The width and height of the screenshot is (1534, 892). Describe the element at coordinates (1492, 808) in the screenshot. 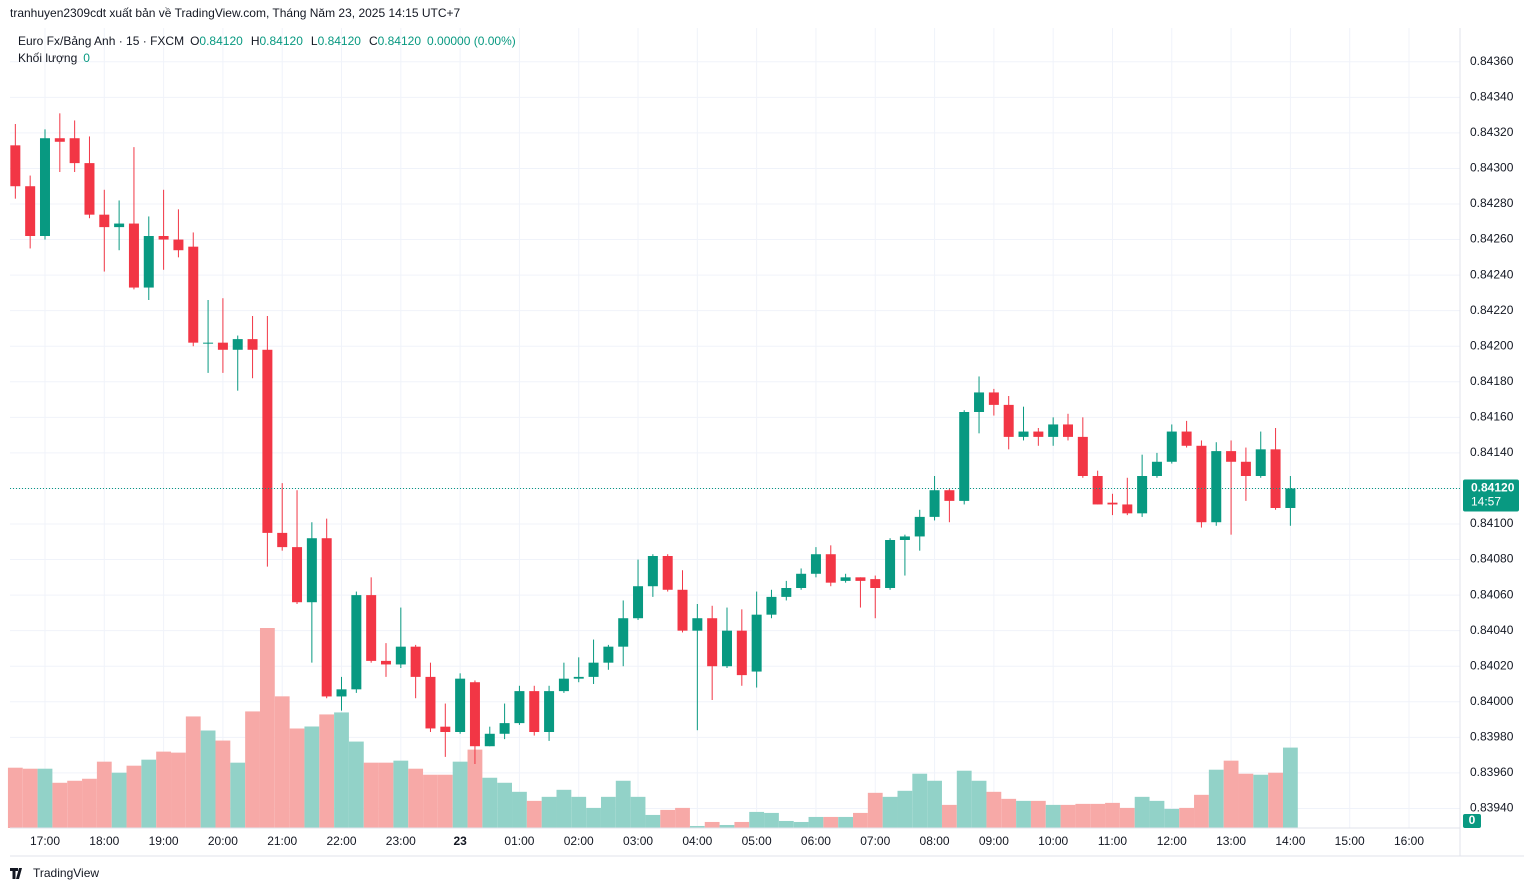

I see `y-tick-label: 0.83940` at that location.